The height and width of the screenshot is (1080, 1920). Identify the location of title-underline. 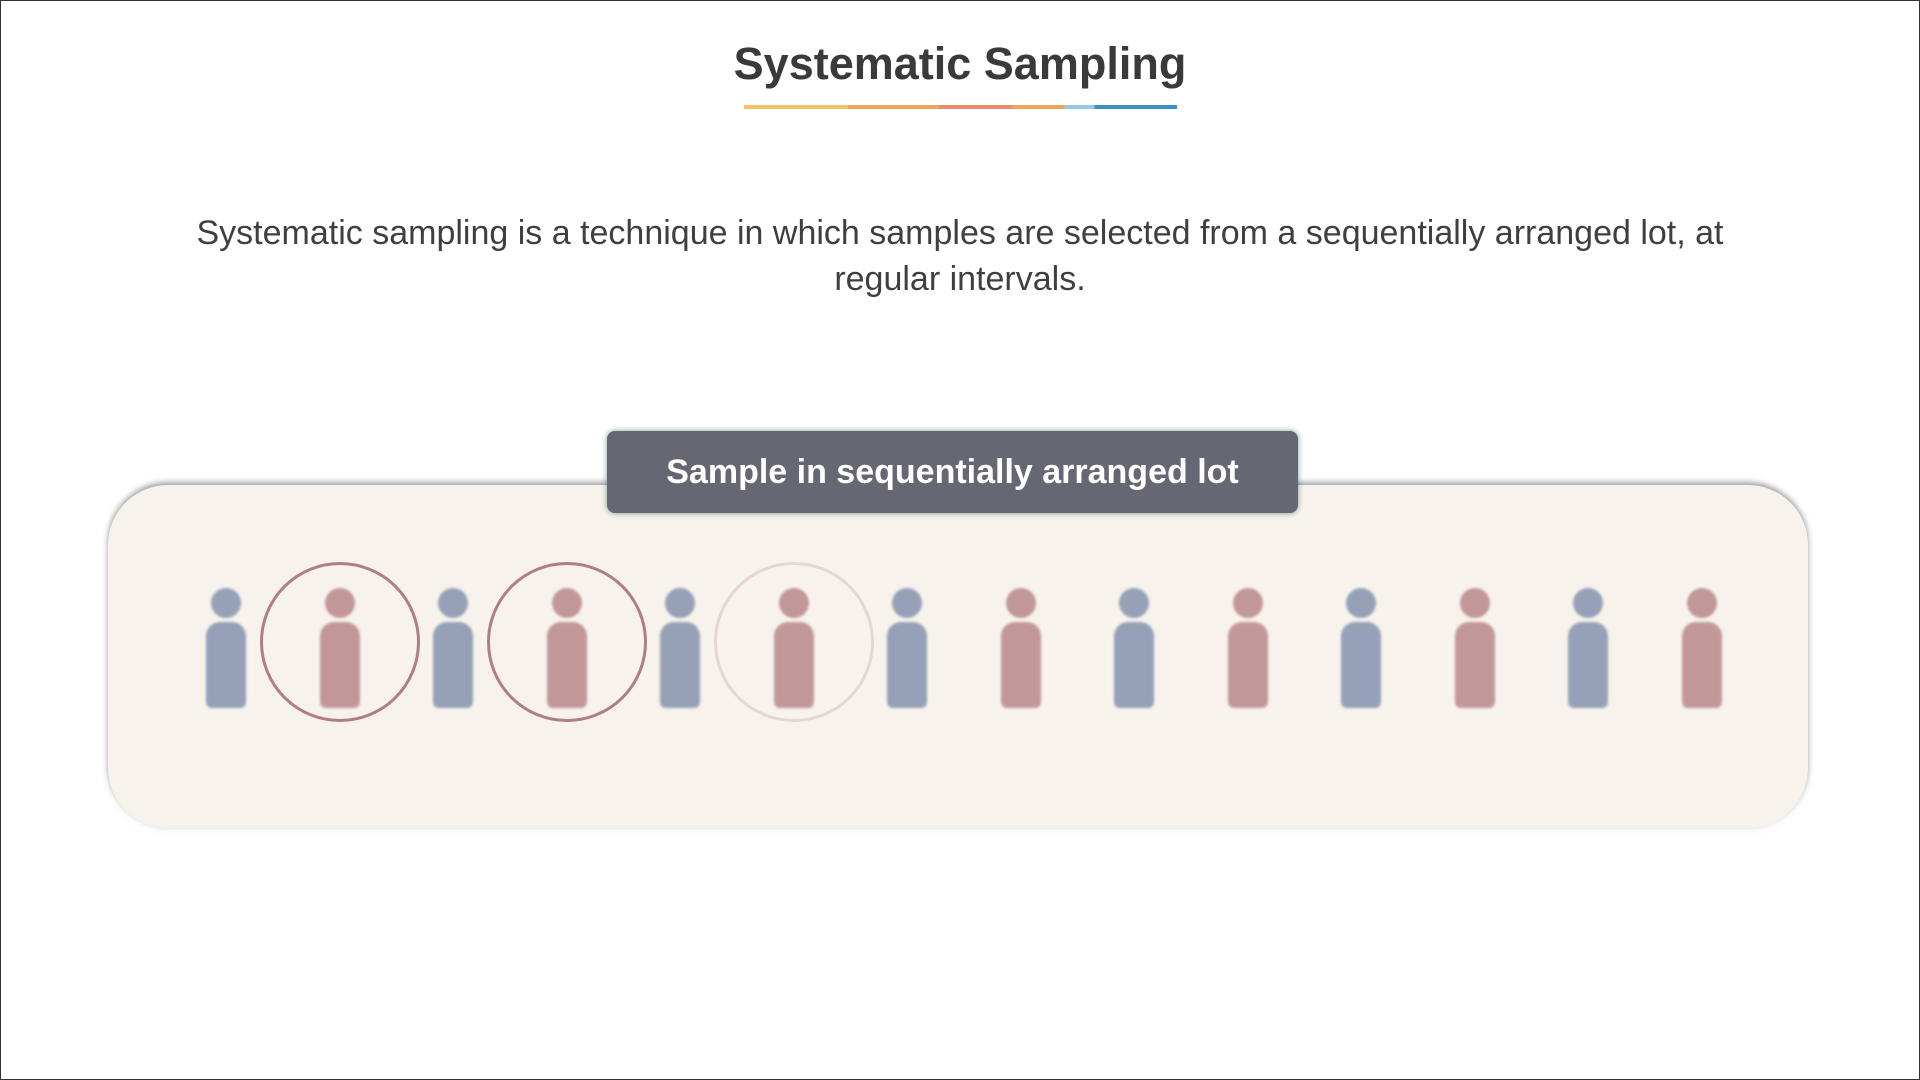
(960, 107).